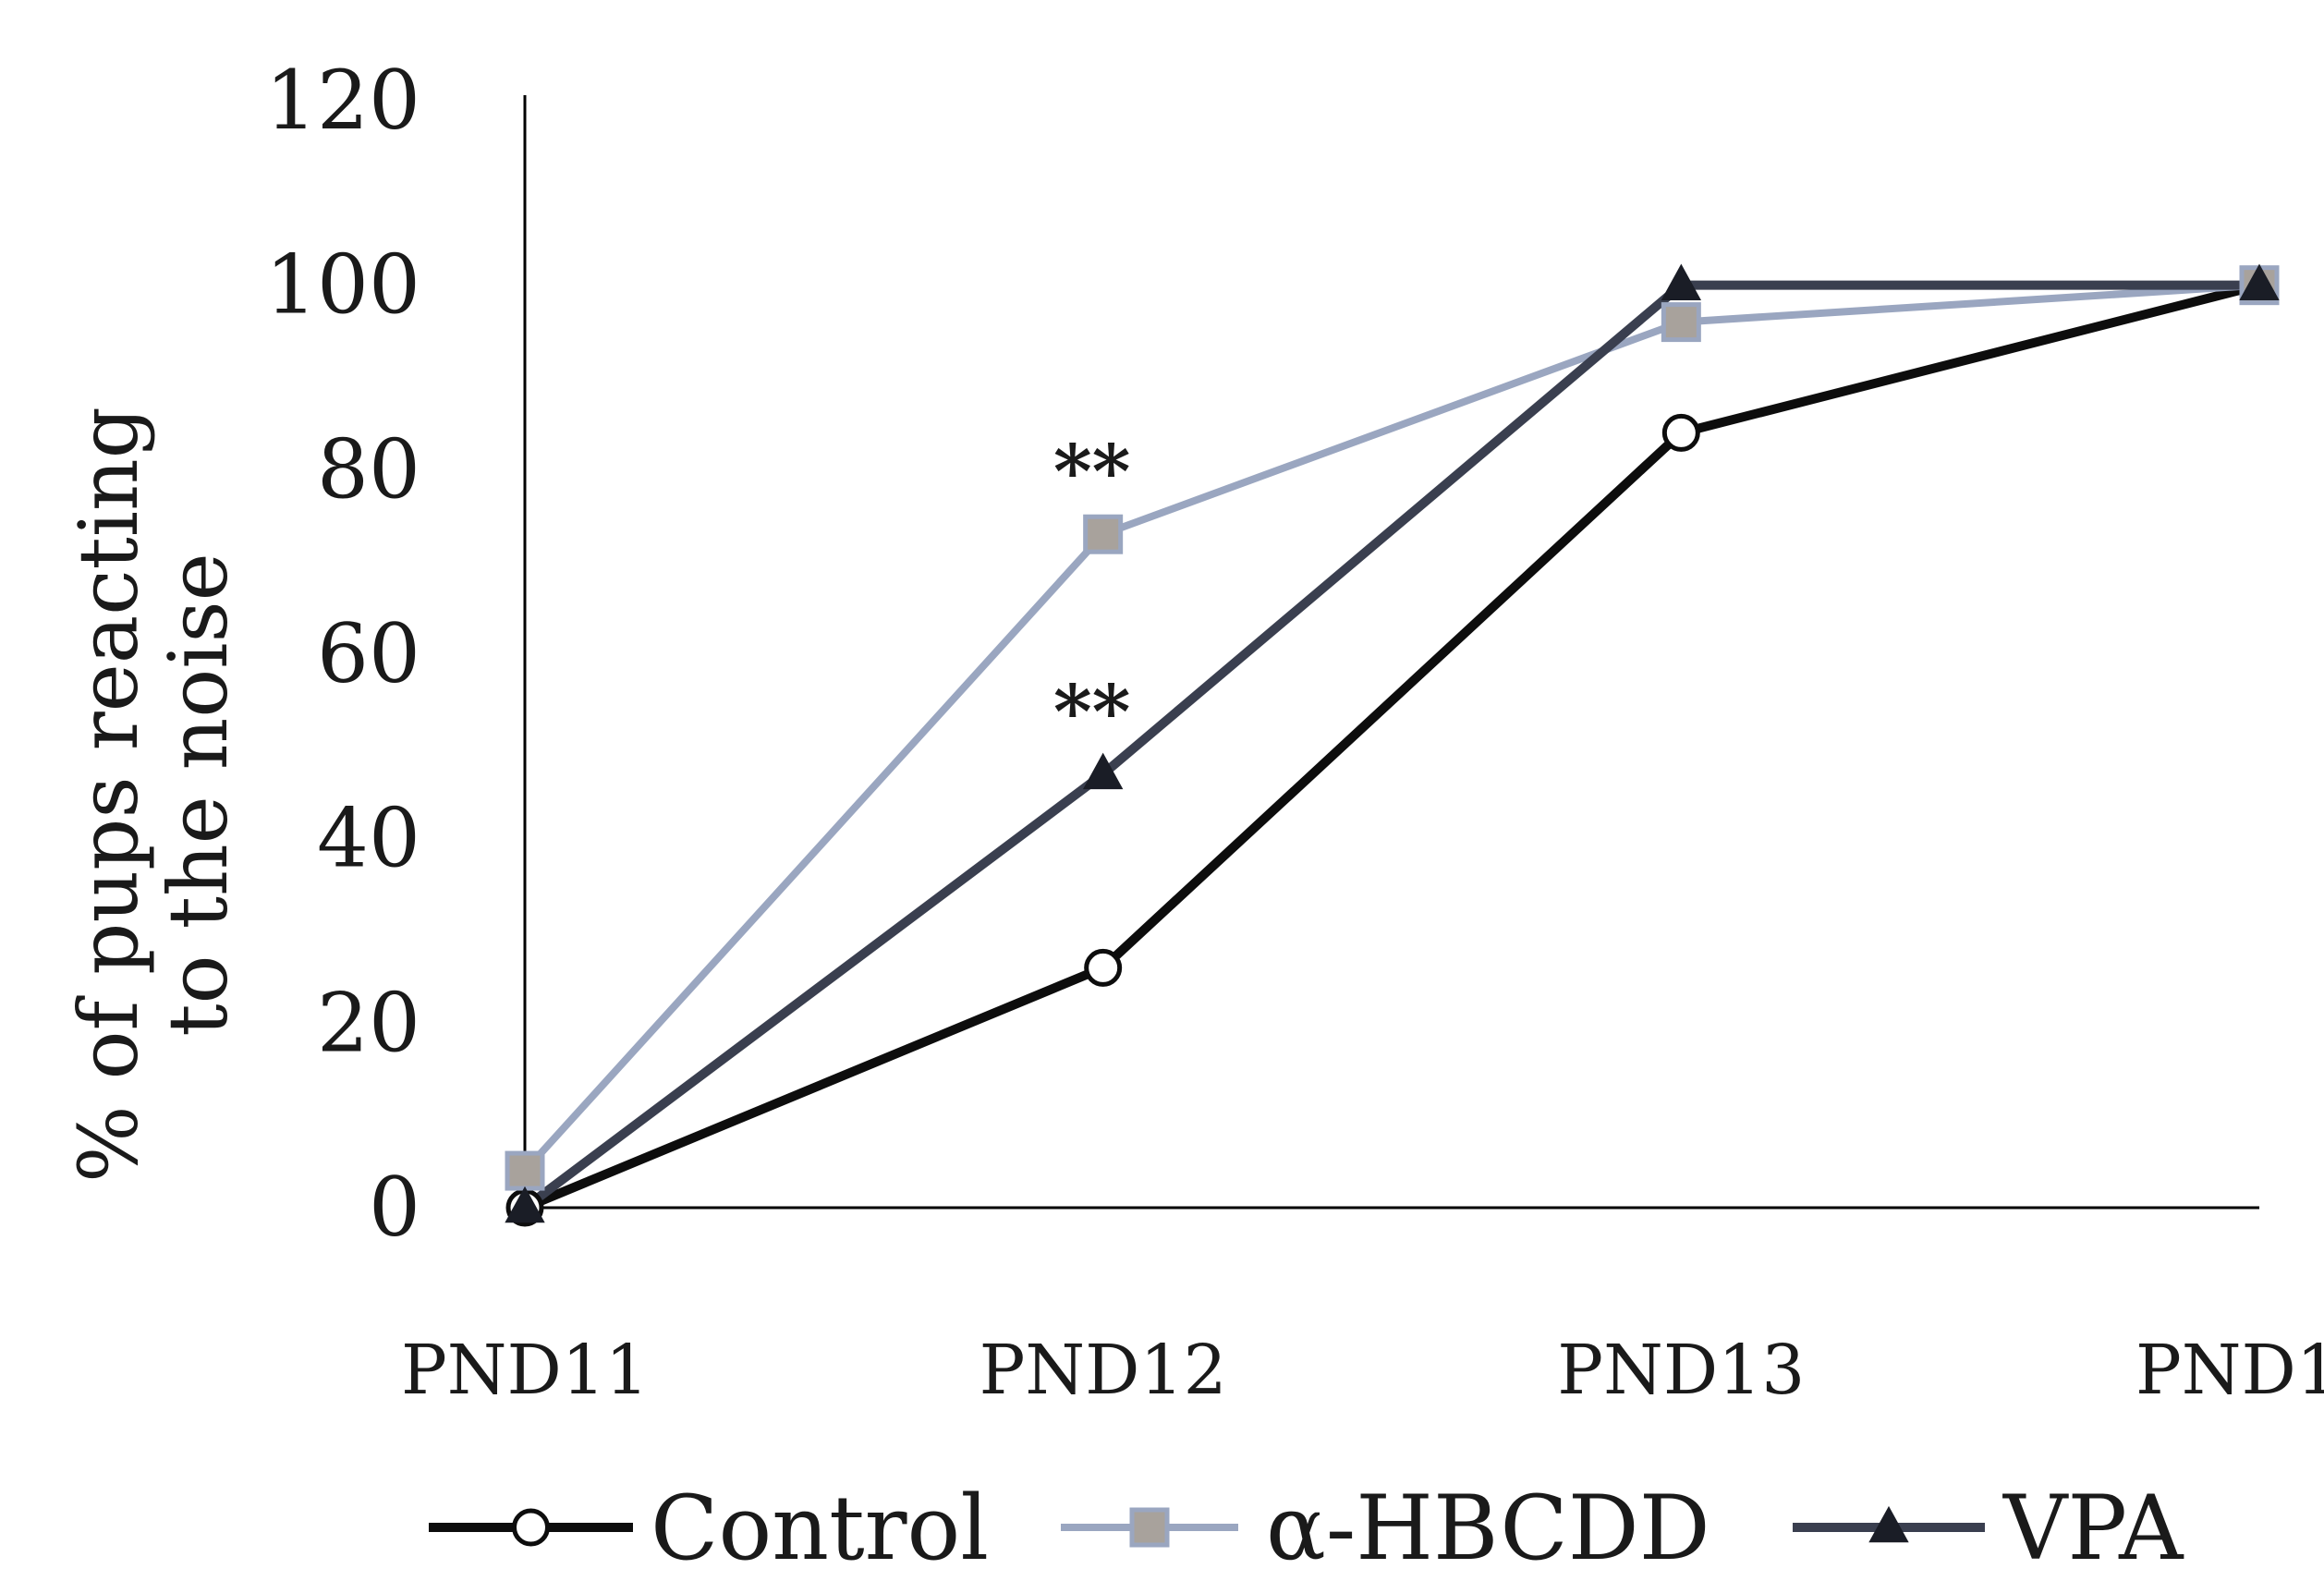 The width and height of the screenshot is (2324, 1593). What do you see at coordinates (342, 100) in the screenshot?
I see `y-tick-label: 120` at bounding box center [342, 100].